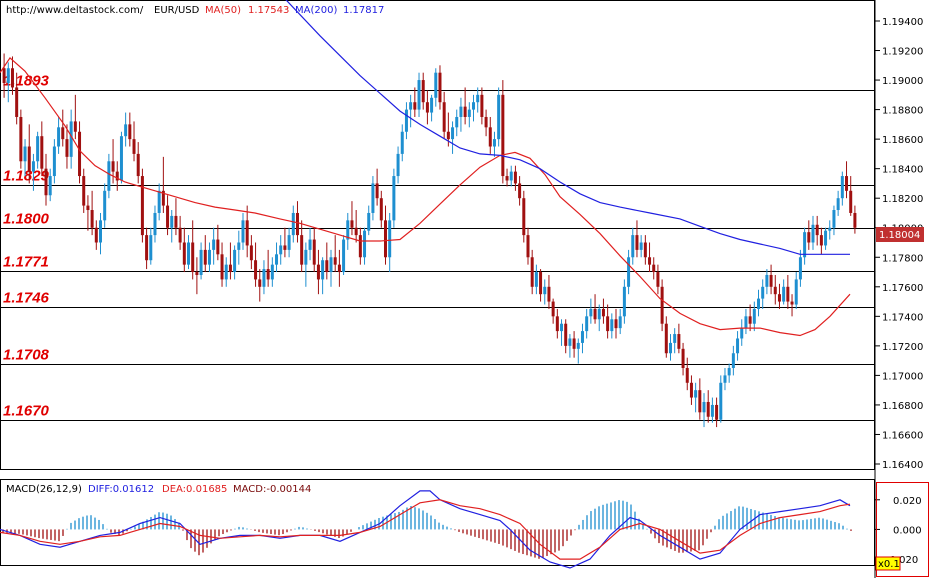 This screenshot has width=930, height=578. I want to click on price-tick-label: 1.18200, so click(902, 199).